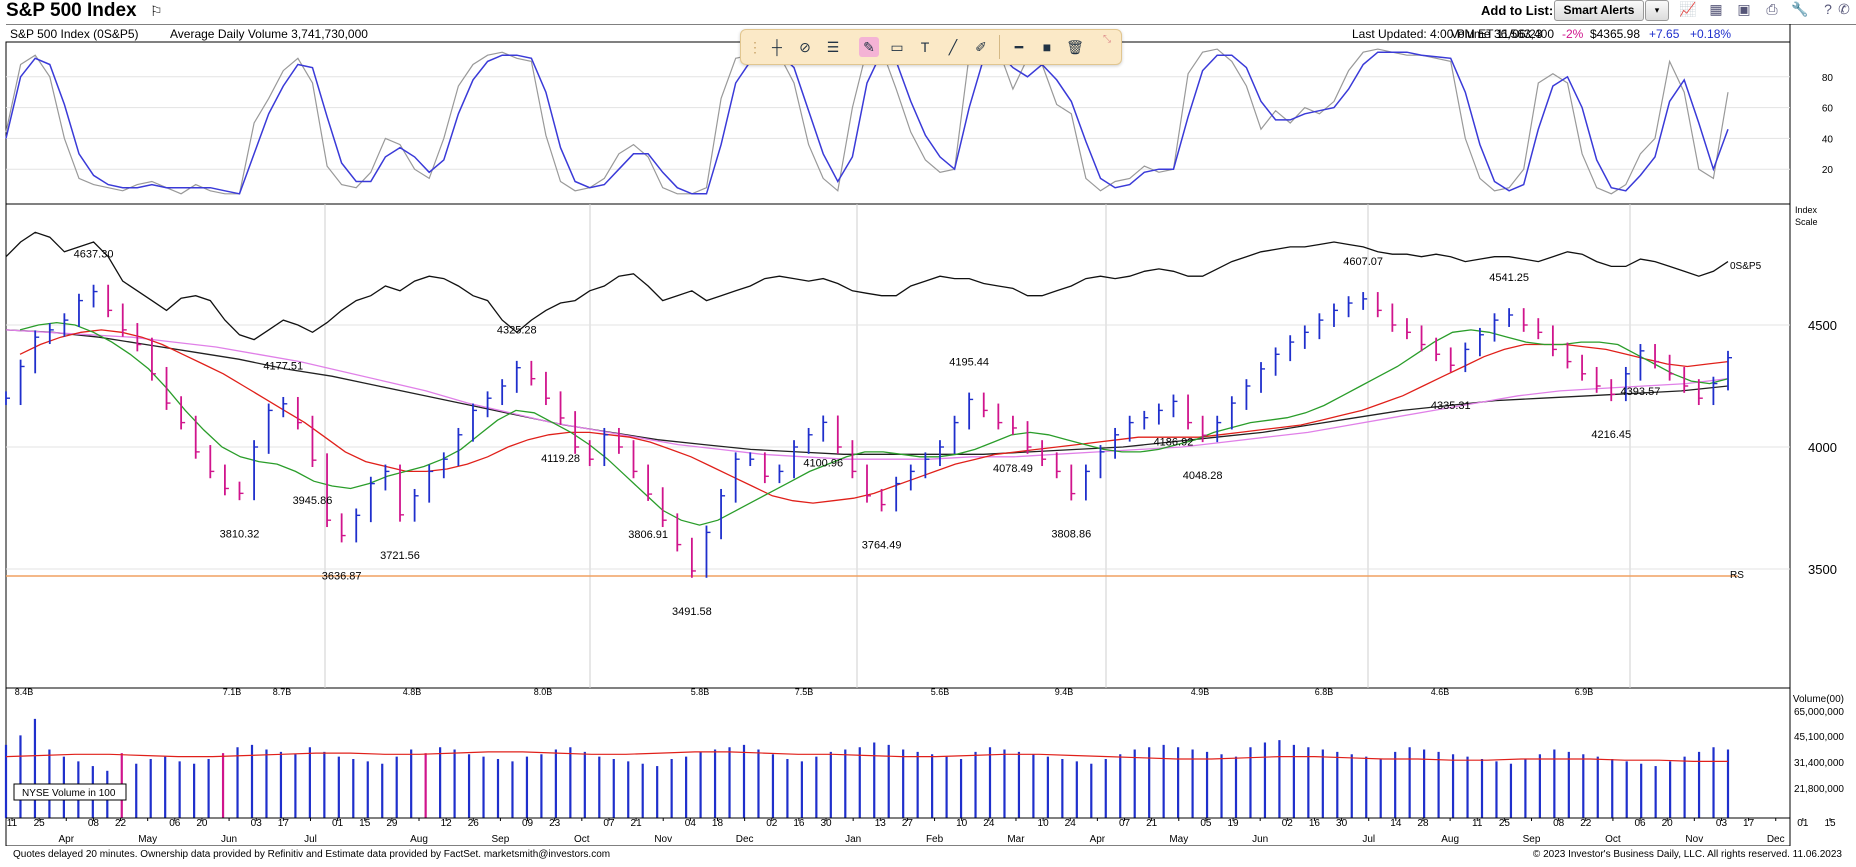 The width and height of the screenshot is (1856, 867). I want to click on stochastic-tick-label: 20, so click(1828, 170).